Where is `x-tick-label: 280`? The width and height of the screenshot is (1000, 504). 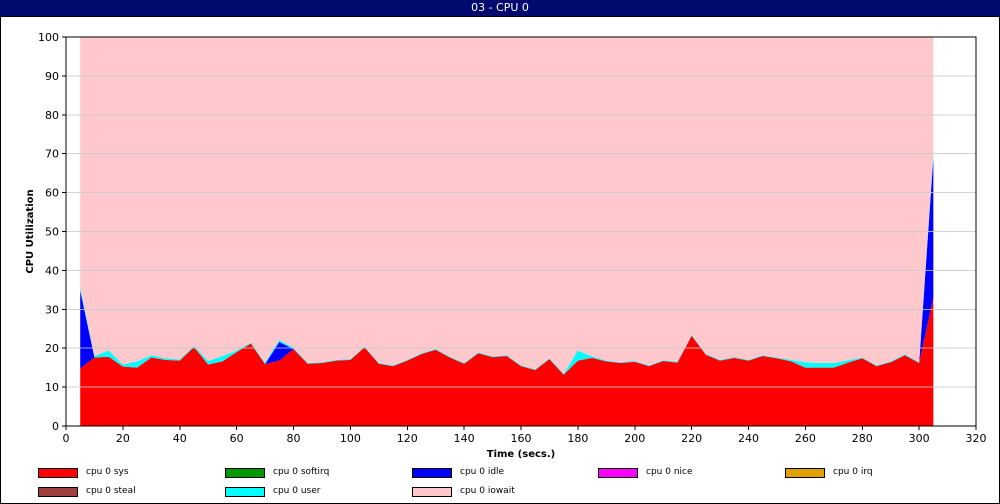
x-tick-label: 280 is located at coordinates (862, 438).